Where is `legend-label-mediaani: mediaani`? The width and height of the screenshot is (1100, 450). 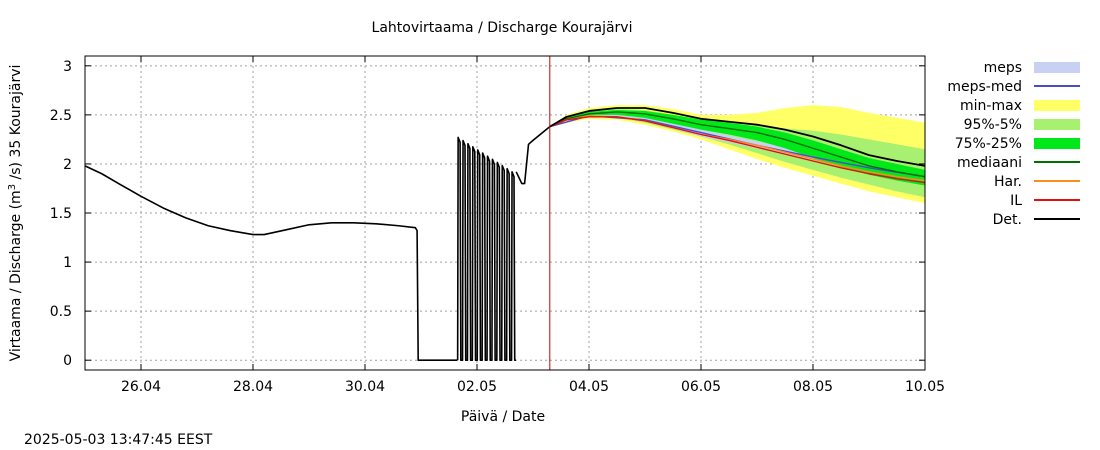 legend-label-mediaani: mediaani is located at coordinates (989, 163).